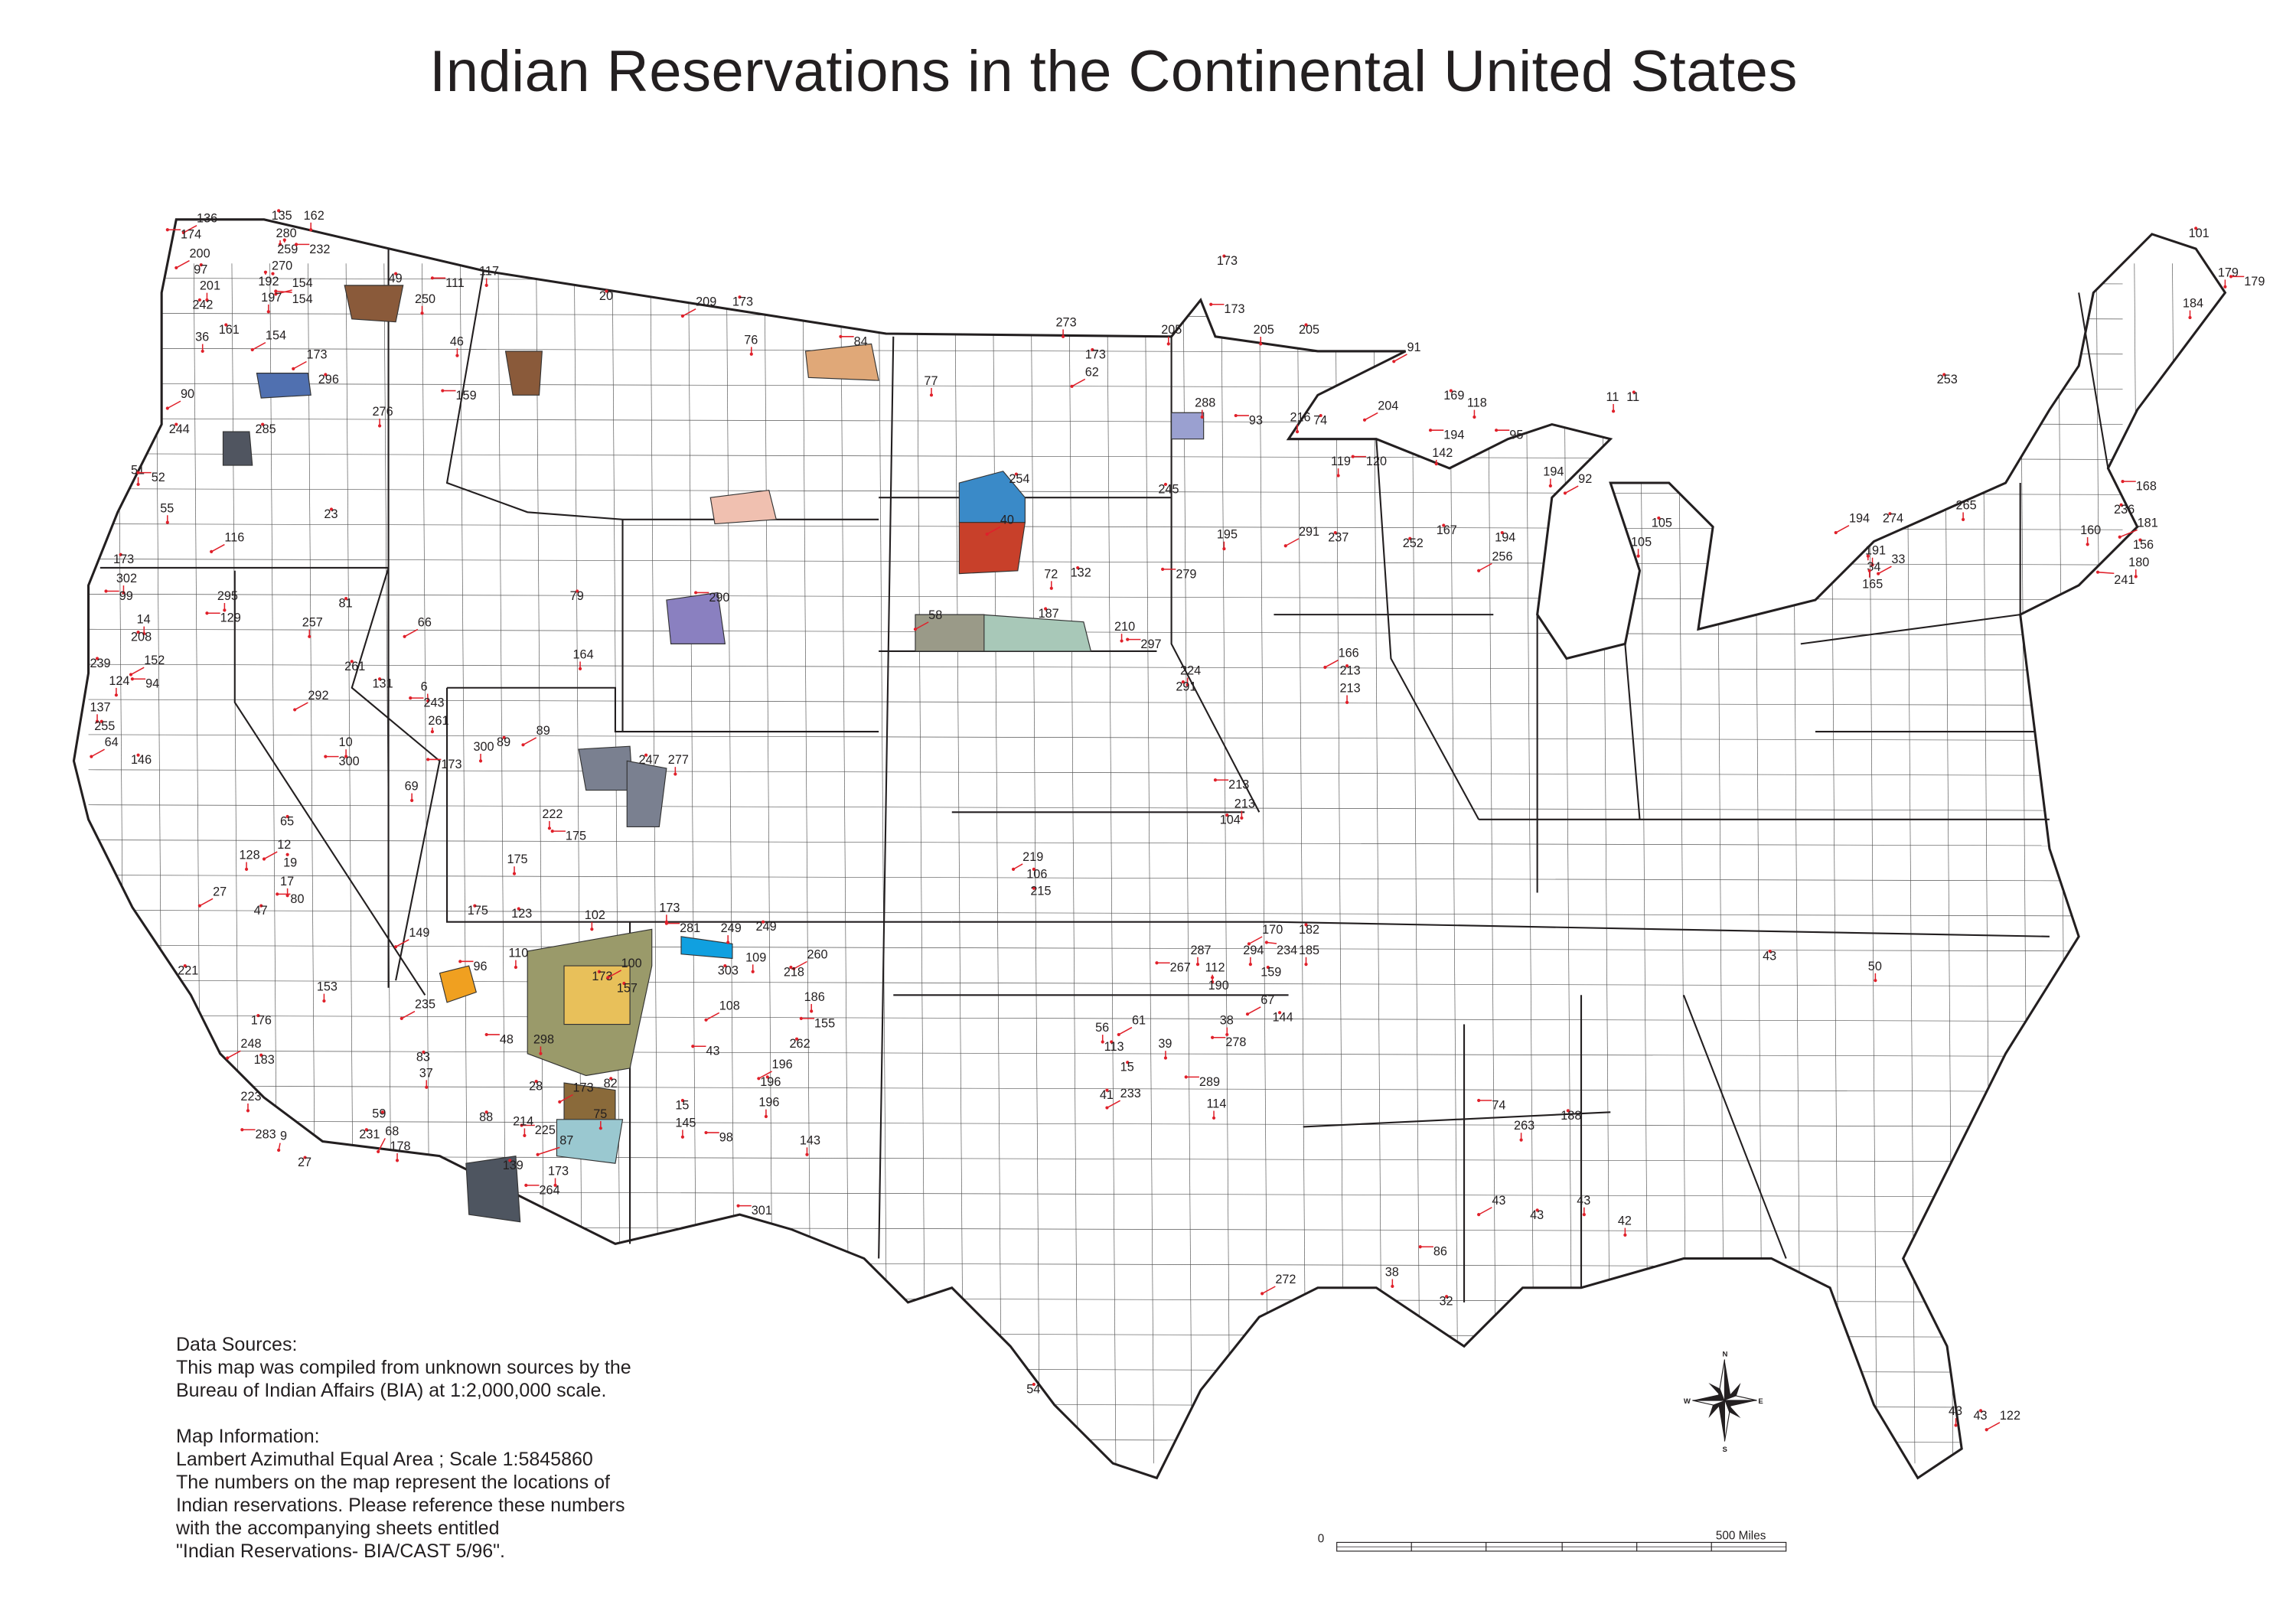 Image resolution: width=2296 pixels, height=1617 pixels. Describe the element at coordinates (199, 224) in the screenshot. I see `reservation-label: 136` at that location.